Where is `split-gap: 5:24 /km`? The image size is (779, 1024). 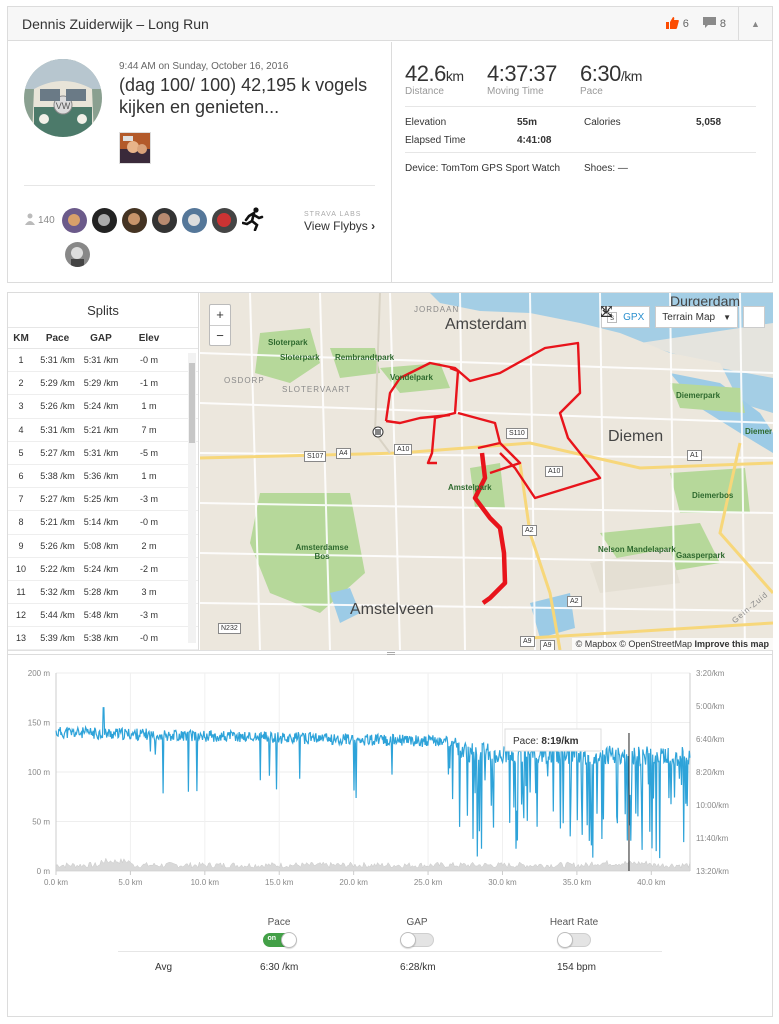 split-gap: 5:24 /km is located at coordinates (101, 406).